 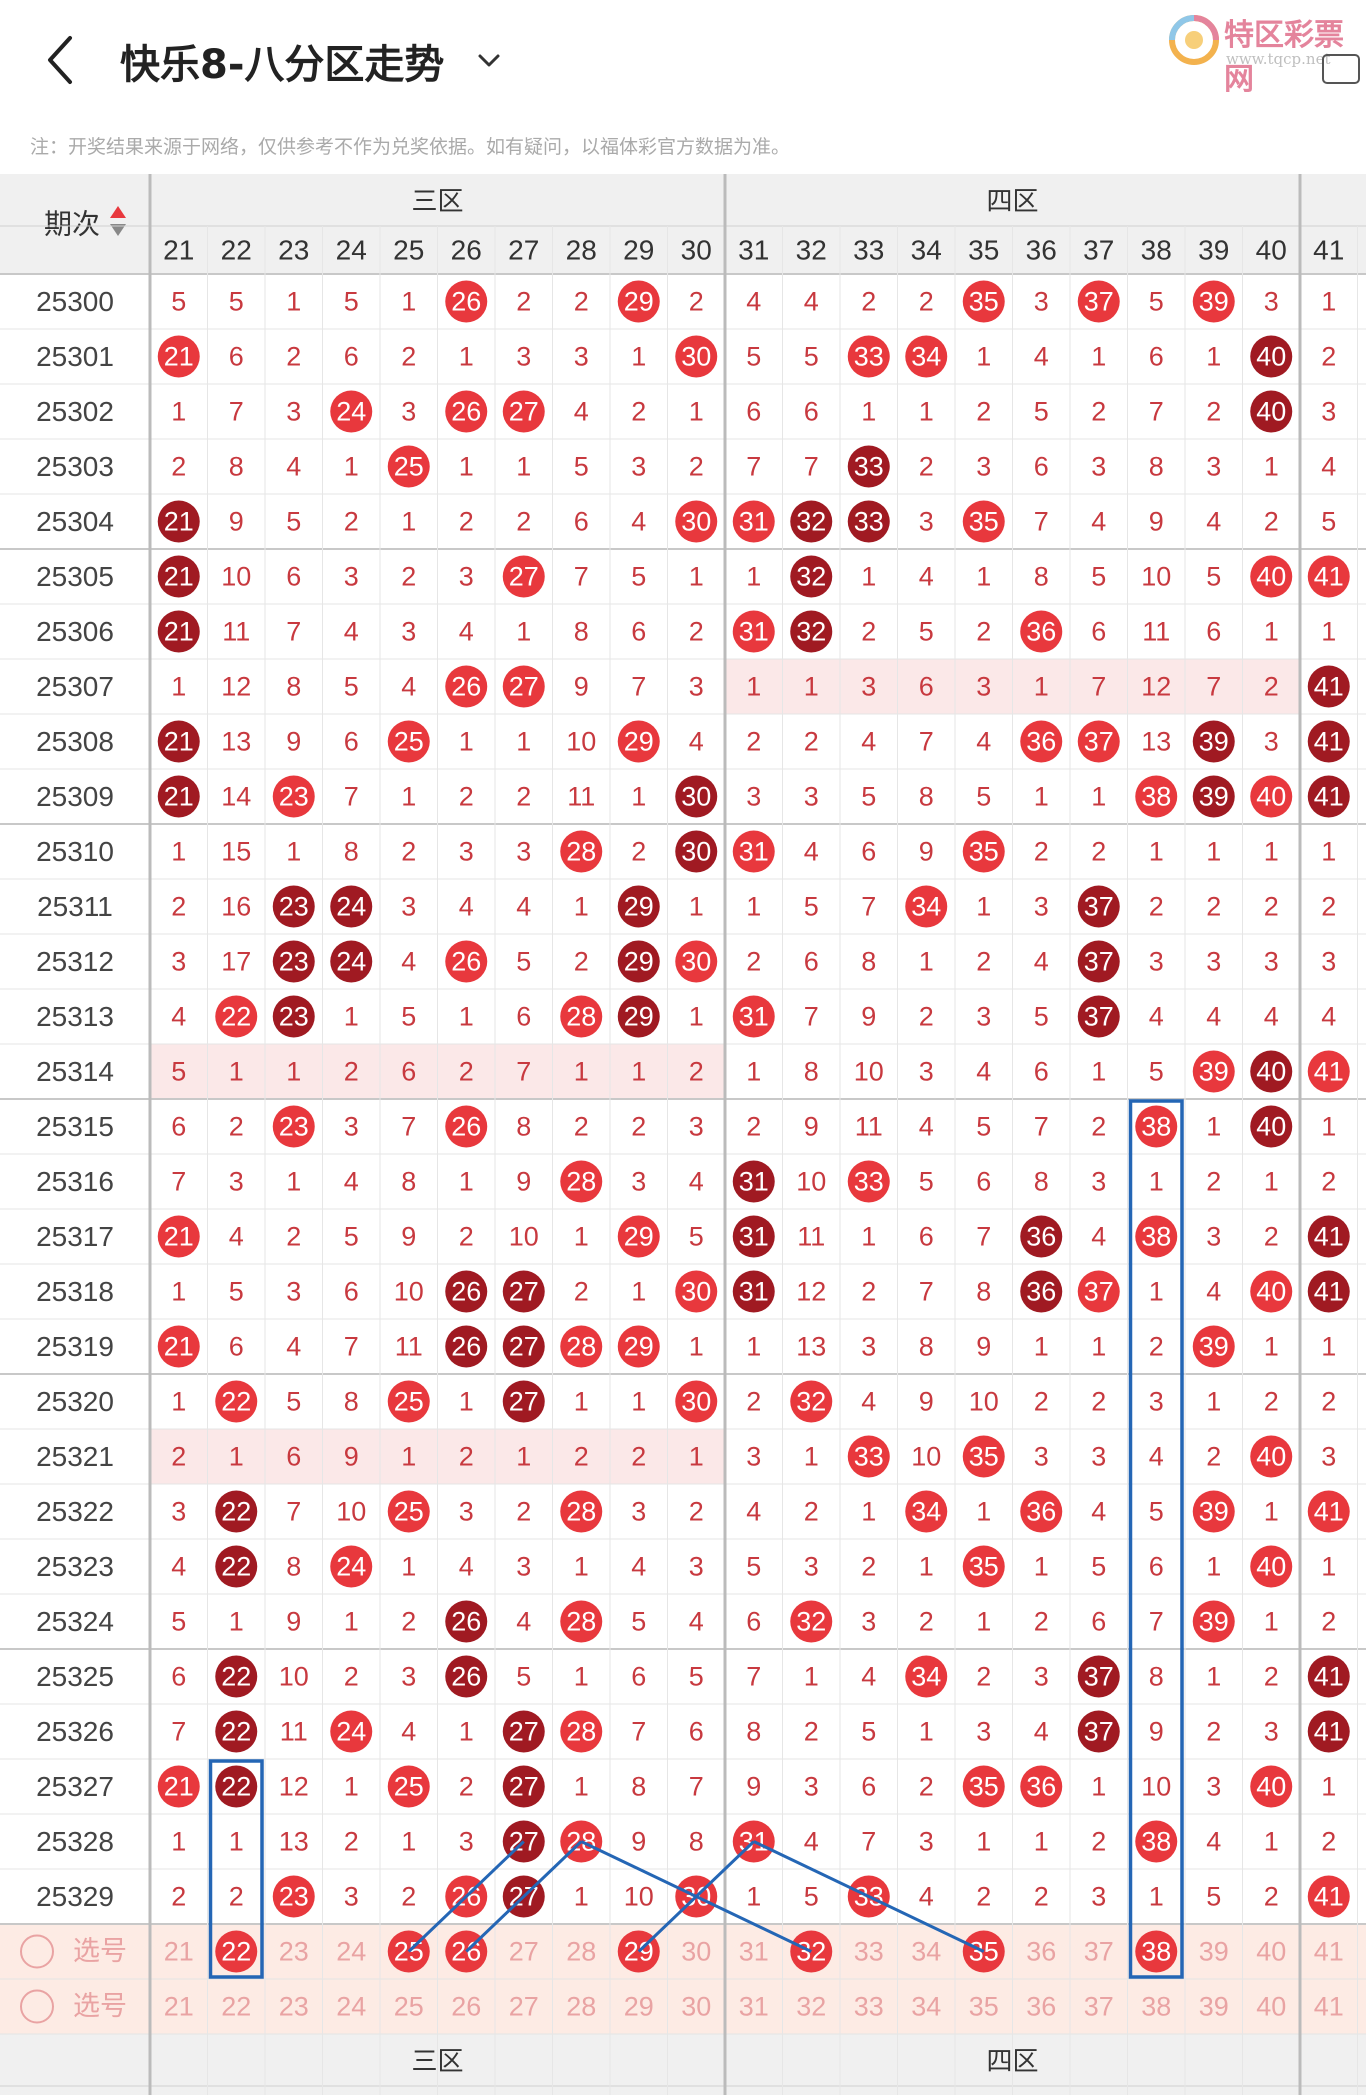 I want to click on omission-value: 7, so click(x=926, y=1292).